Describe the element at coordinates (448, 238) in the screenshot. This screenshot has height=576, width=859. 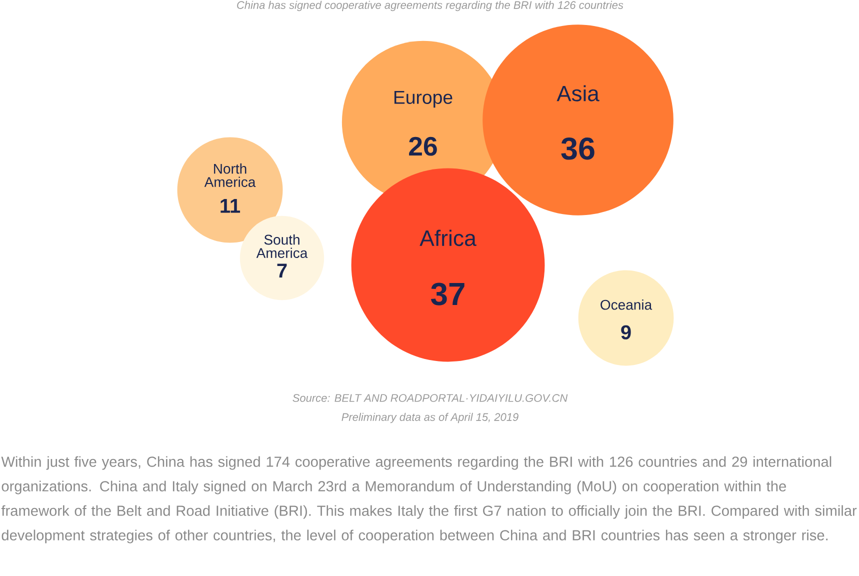
I see `category-label: Africa` at that location.